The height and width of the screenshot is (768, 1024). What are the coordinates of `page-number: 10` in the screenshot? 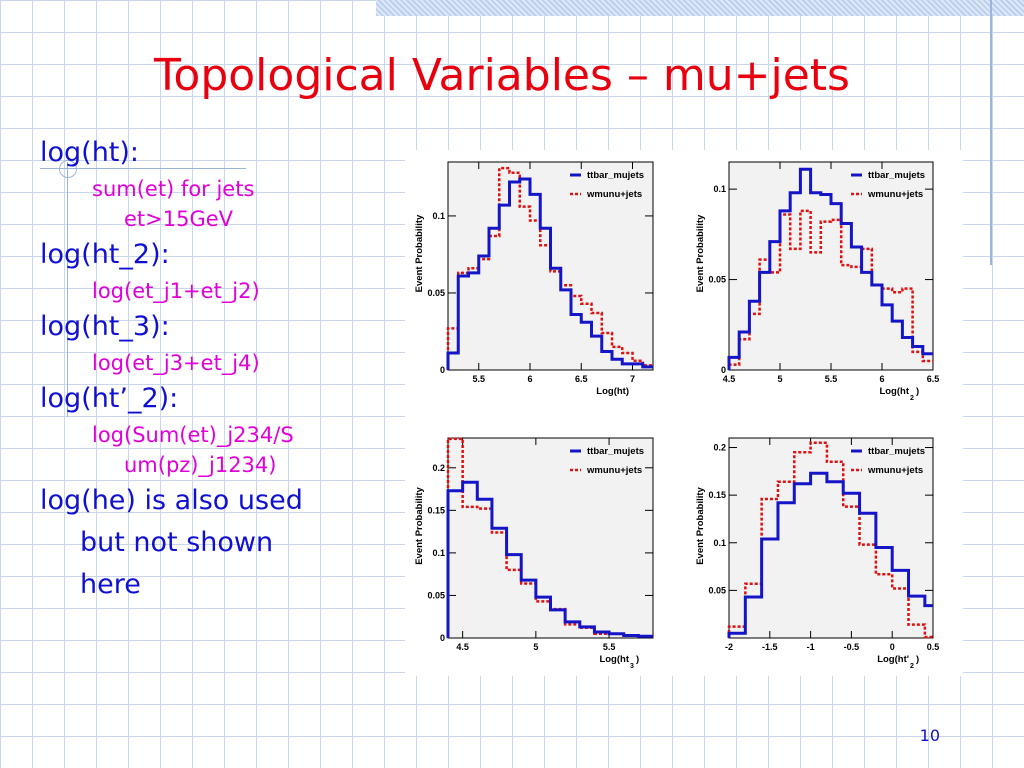 It's located at (929, 735).